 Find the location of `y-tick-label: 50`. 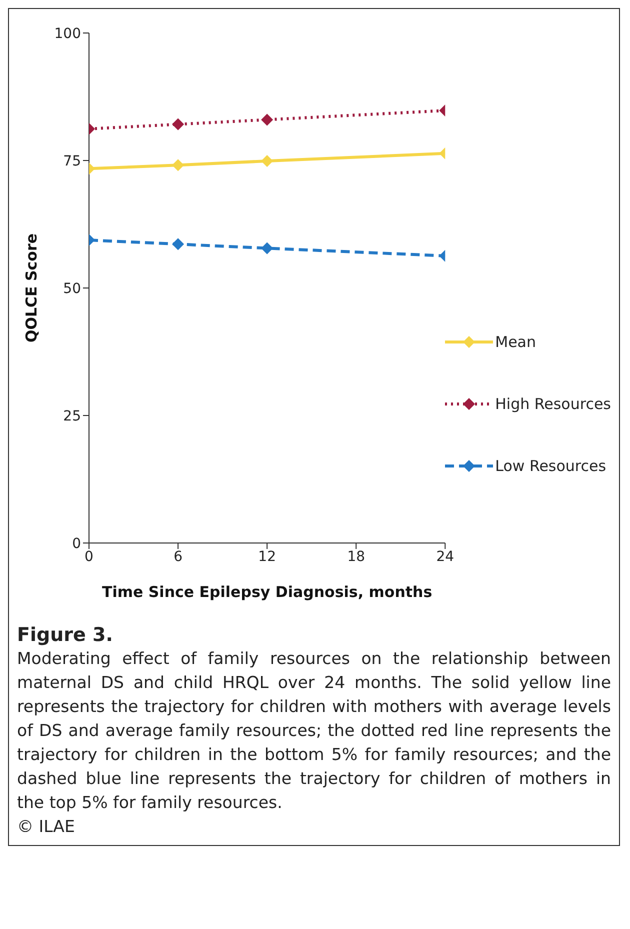

y-tick-label: 50 is located at coordinates (72, 288).